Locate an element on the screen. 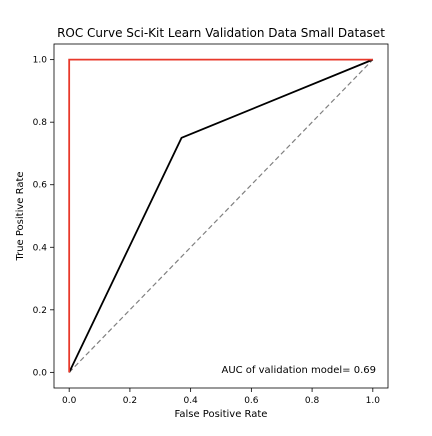 This screenshot has height=436, width=432. y-axis-label: True Positive Rate is located at coordinates (20, 216).